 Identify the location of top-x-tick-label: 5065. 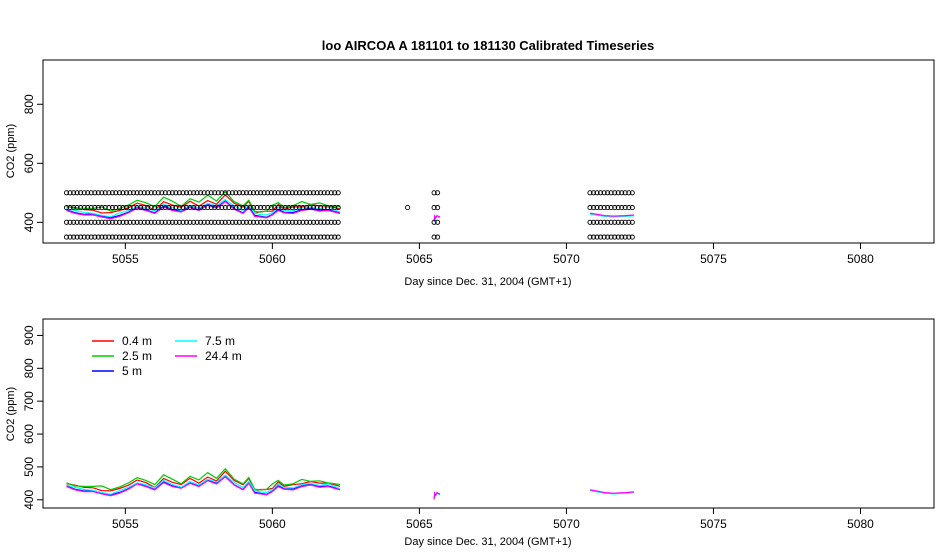
(419, 259).